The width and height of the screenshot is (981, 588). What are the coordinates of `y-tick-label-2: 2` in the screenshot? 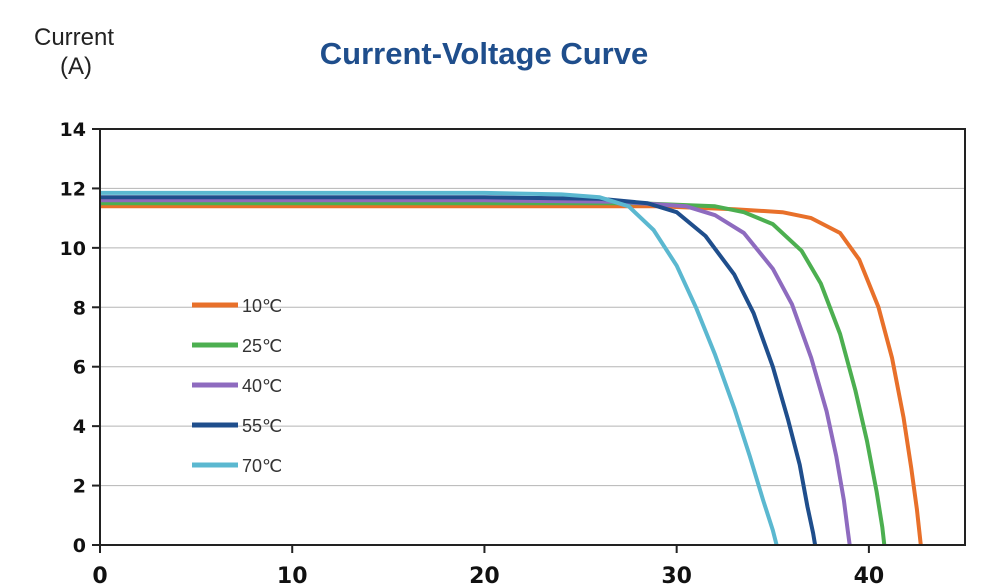 It's located at (79, 487).